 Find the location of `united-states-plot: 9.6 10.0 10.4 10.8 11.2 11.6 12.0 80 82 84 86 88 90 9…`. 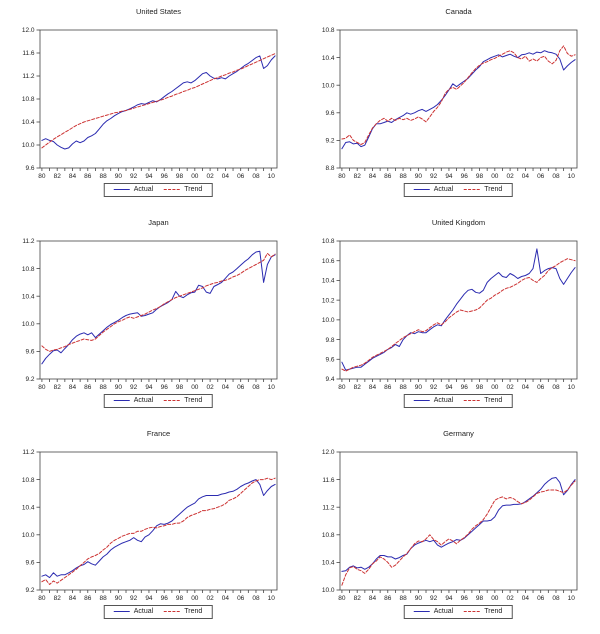

united-states-plot: 9.6 10.0 10.4 10.8 11.2 11.6 12.0 80 82 84 86 88 90 9… is located at coordinates (150, 103).